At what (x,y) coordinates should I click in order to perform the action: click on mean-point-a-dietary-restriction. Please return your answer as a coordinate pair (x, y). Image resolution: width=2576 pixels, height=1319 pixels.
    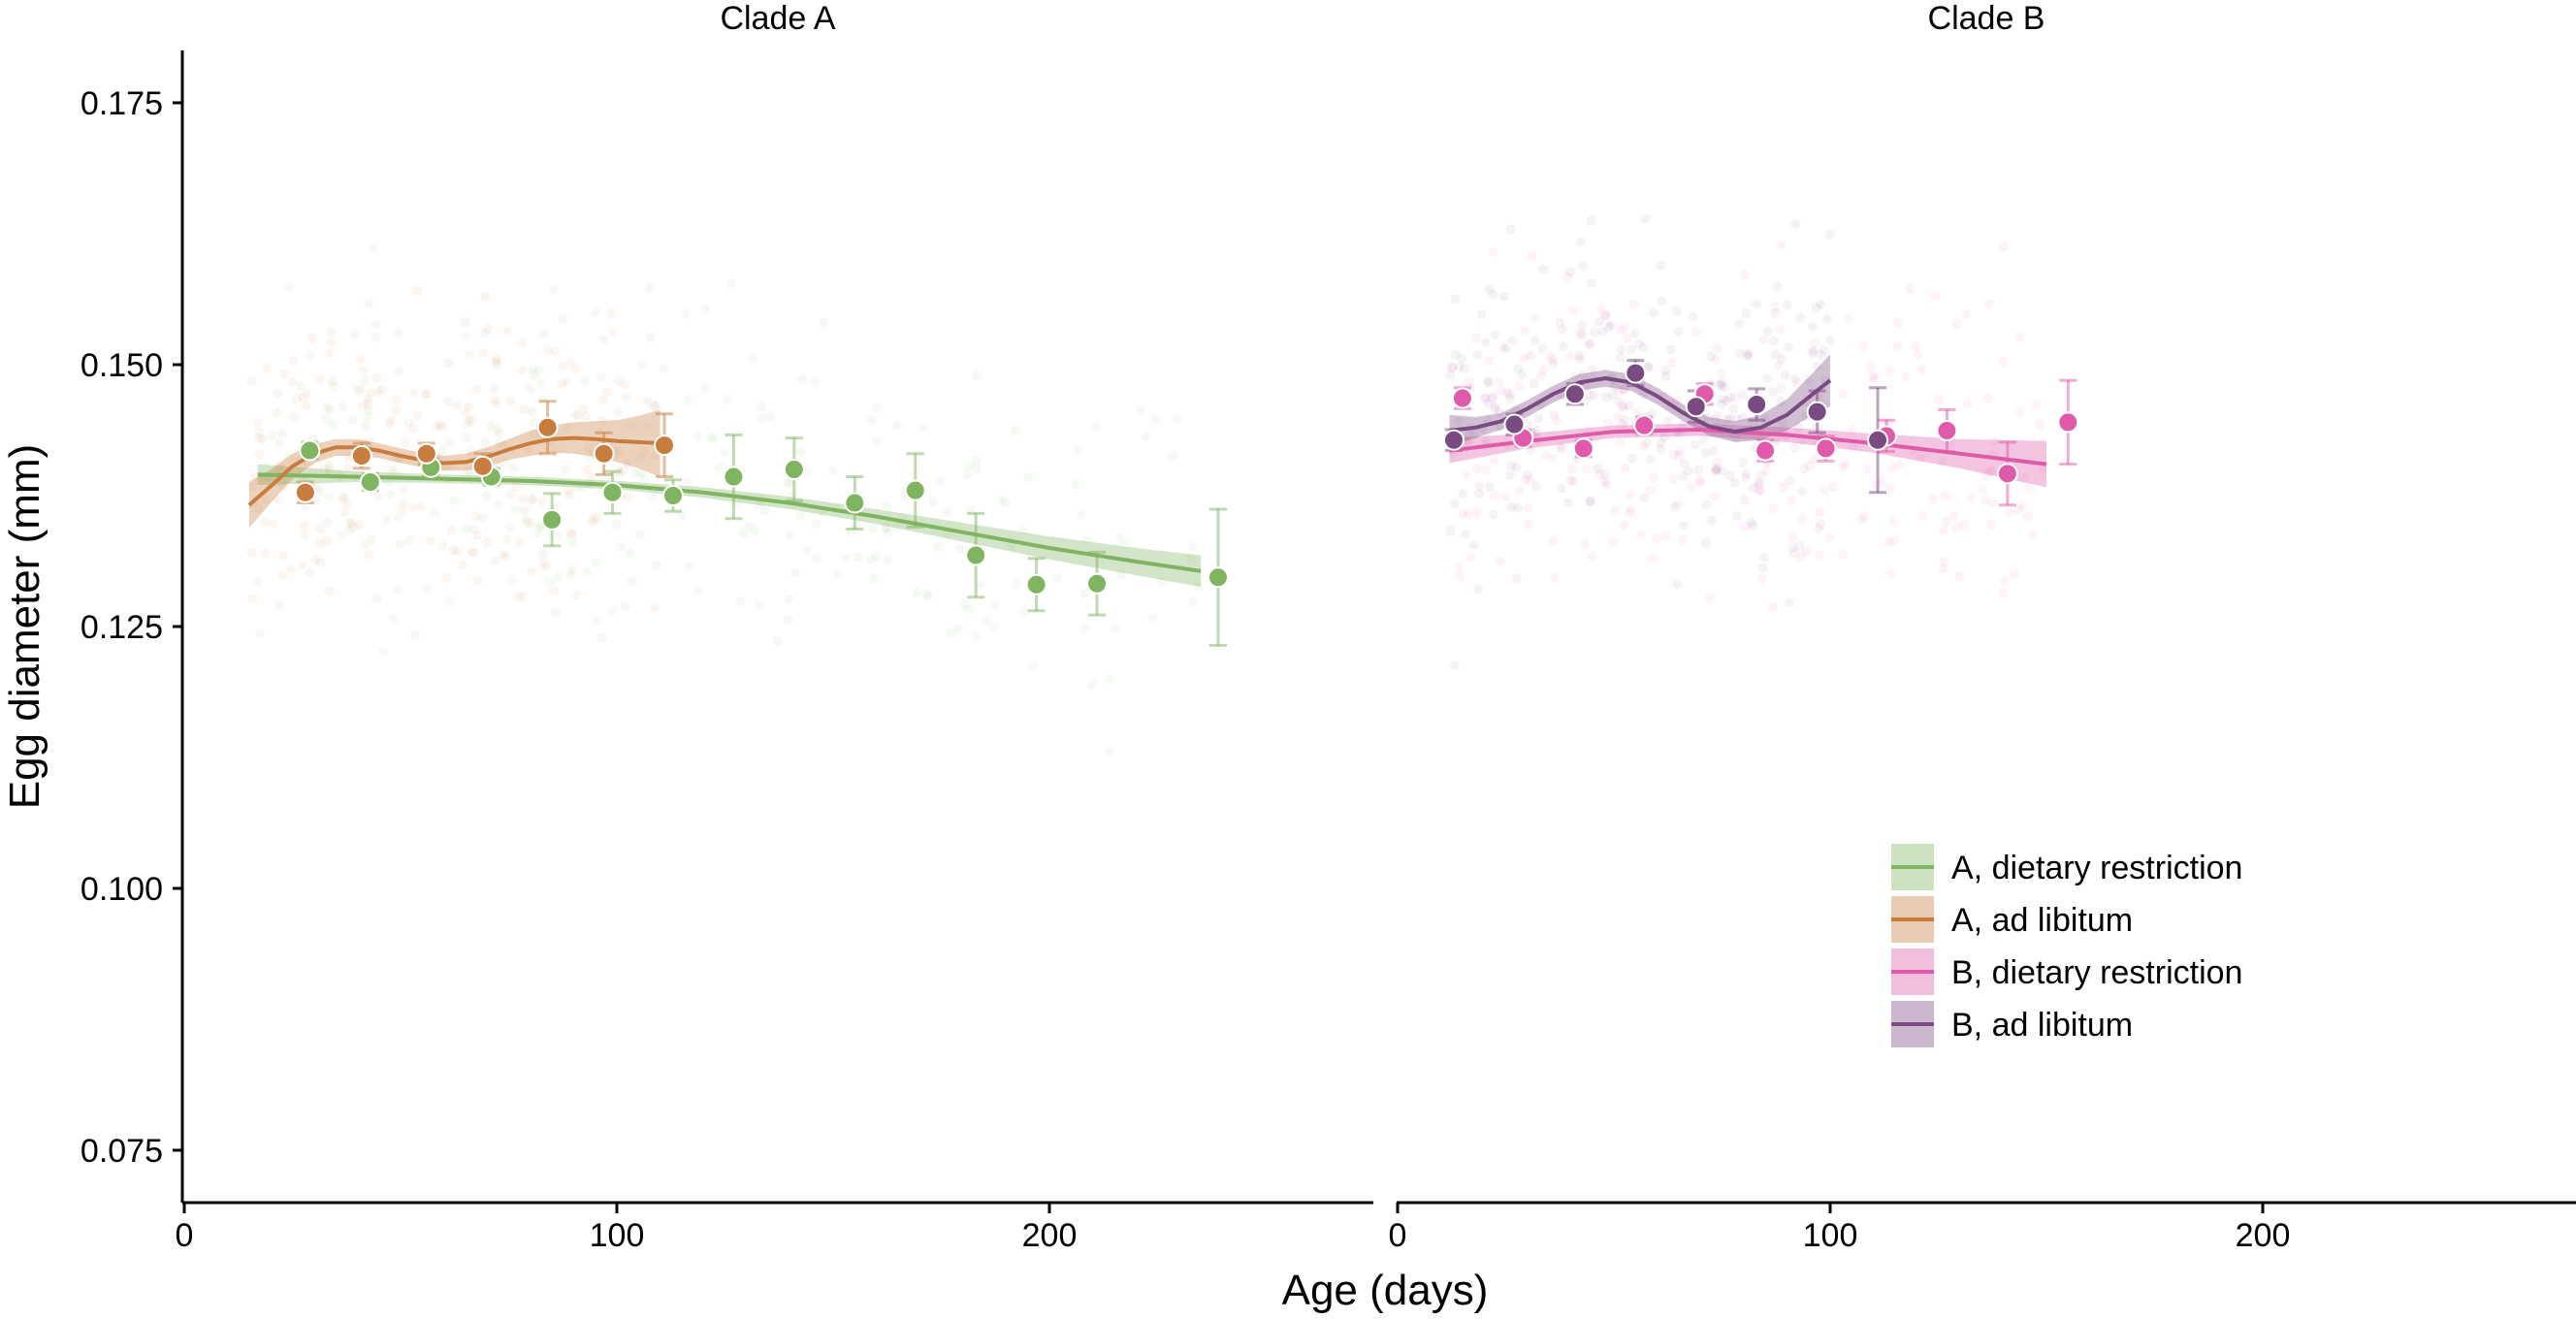
    Looking at the image, I should click on (552, 520).